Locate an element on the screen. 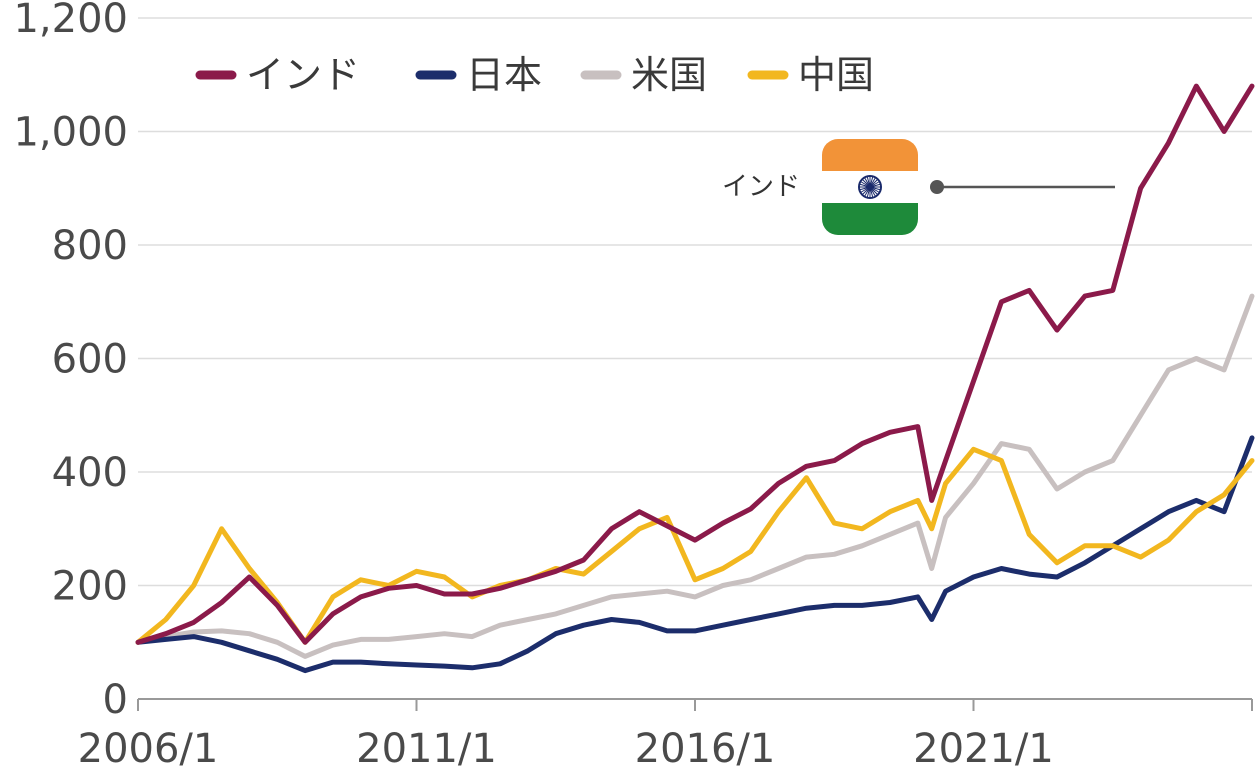  y-tick-label: 800 is located at coordinates (90, 246).